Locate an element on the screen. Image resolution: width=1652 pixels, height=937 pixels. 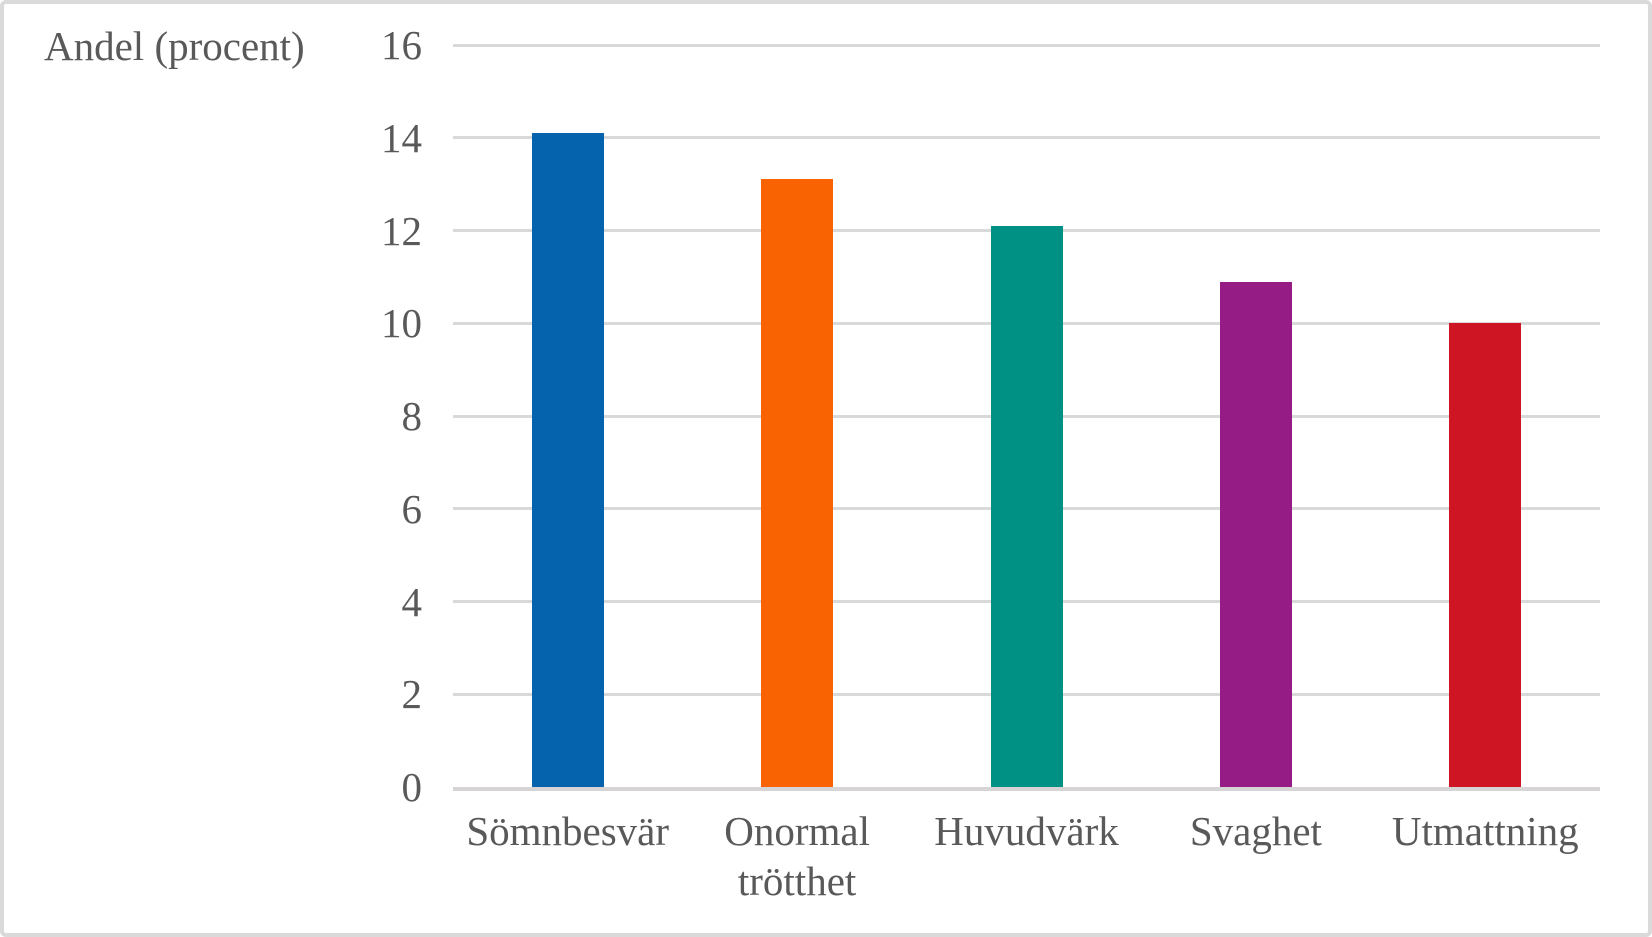
y-tick-label: 14 is located at coordinates (401, 137).